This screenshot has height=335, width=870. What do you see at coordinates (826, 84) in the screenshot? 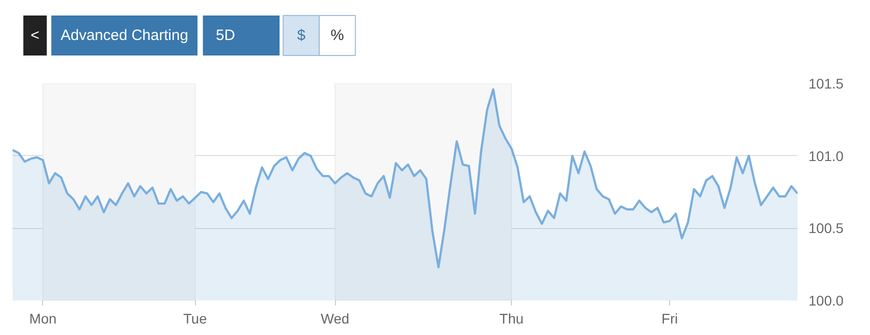
I see `y-tick-label: 101.5` at bounding box center [826, 84].